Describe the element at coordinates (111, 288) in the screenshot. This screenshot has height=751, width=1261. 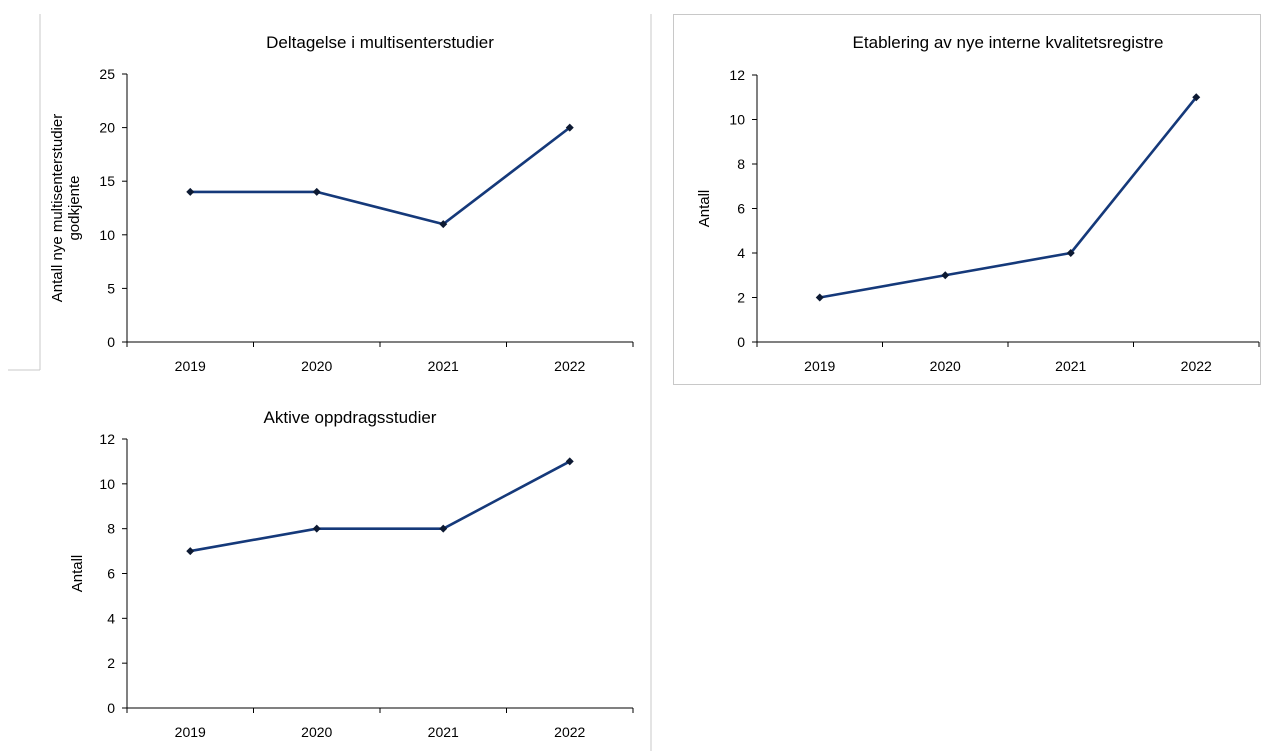
I see `y-tick-label: 5` at that location.